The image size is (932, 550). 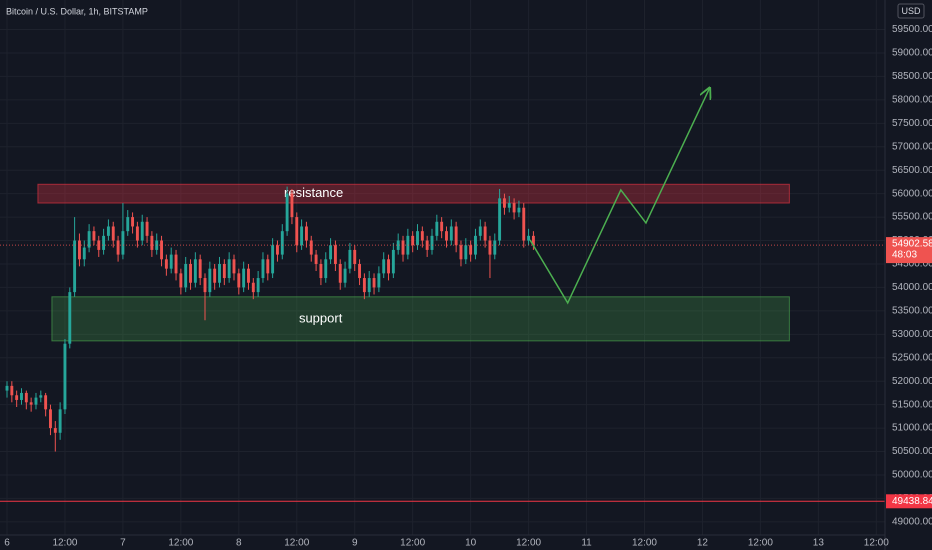 What do you see at coordinates (912, 100) in the screenshot?
I see `y-tick-label: 58000.00` at bounding box center [912, 100].